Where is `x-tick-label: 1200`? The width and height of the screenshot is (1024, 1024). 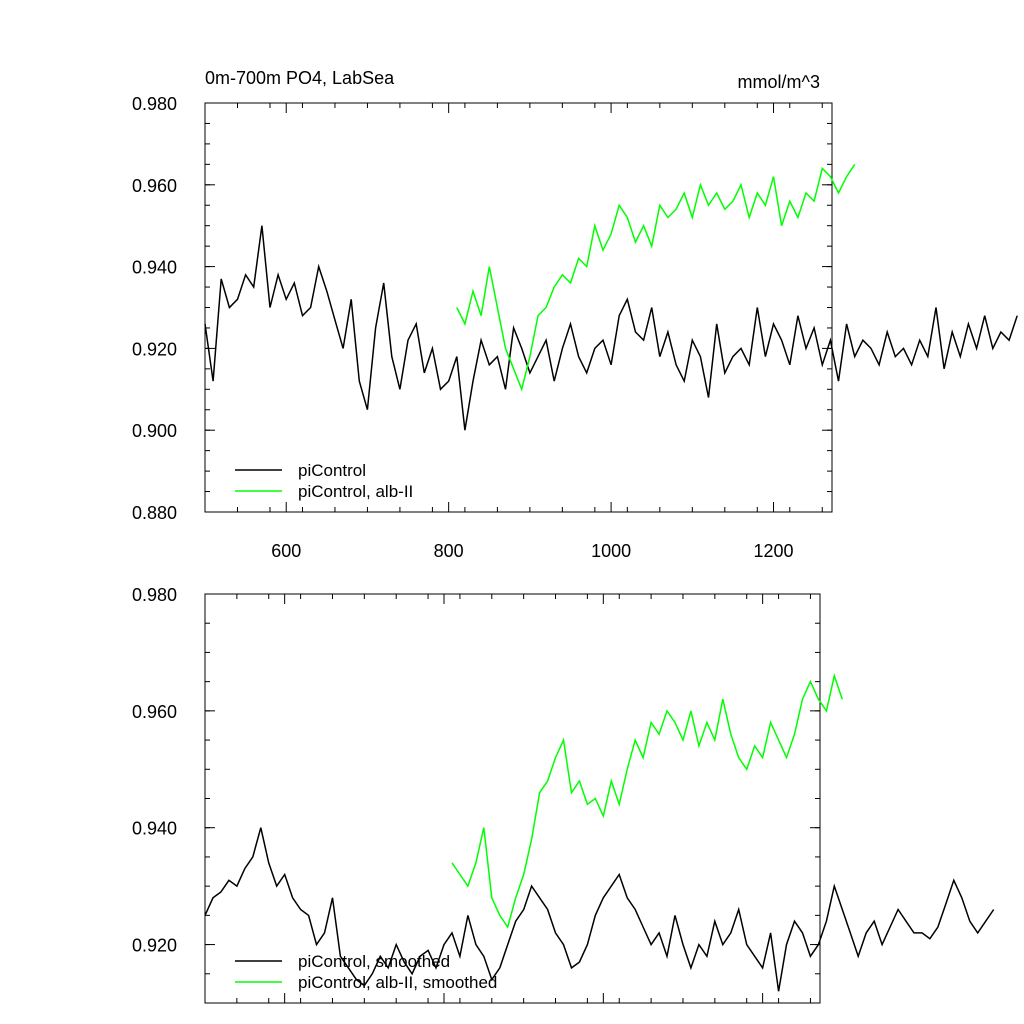
x-tick-label: 1200 is located at coordinates (773, 551).